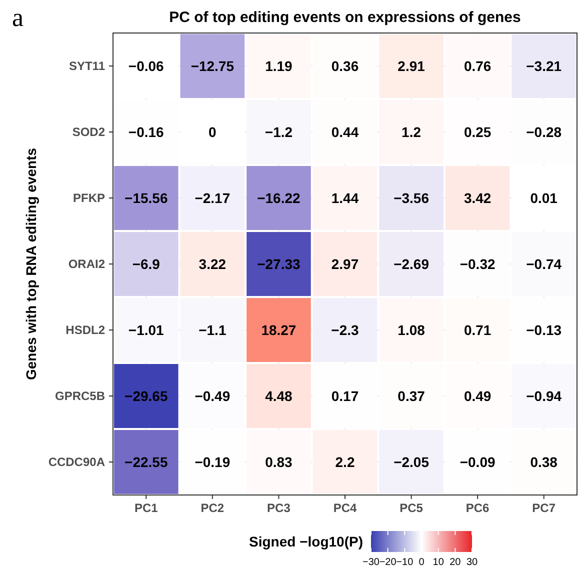 The height and width of the screenshot is (571, 587). Describe the element at coordinates (544, 132) in the screenshot. I see `data-label: −0.28` at that location.